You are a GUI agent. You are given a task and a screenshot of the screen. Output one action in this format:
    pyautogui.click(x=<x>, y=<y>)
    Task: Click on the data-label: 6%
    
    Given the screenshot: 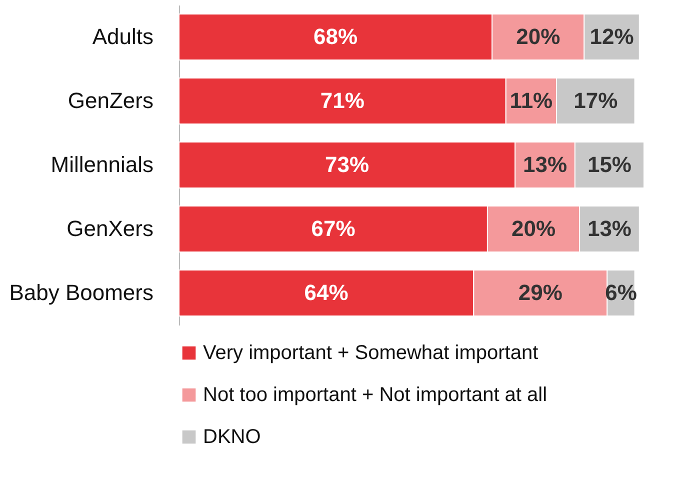 What is the action you would take?
    pyautogui.click(x=621, y=292)
    